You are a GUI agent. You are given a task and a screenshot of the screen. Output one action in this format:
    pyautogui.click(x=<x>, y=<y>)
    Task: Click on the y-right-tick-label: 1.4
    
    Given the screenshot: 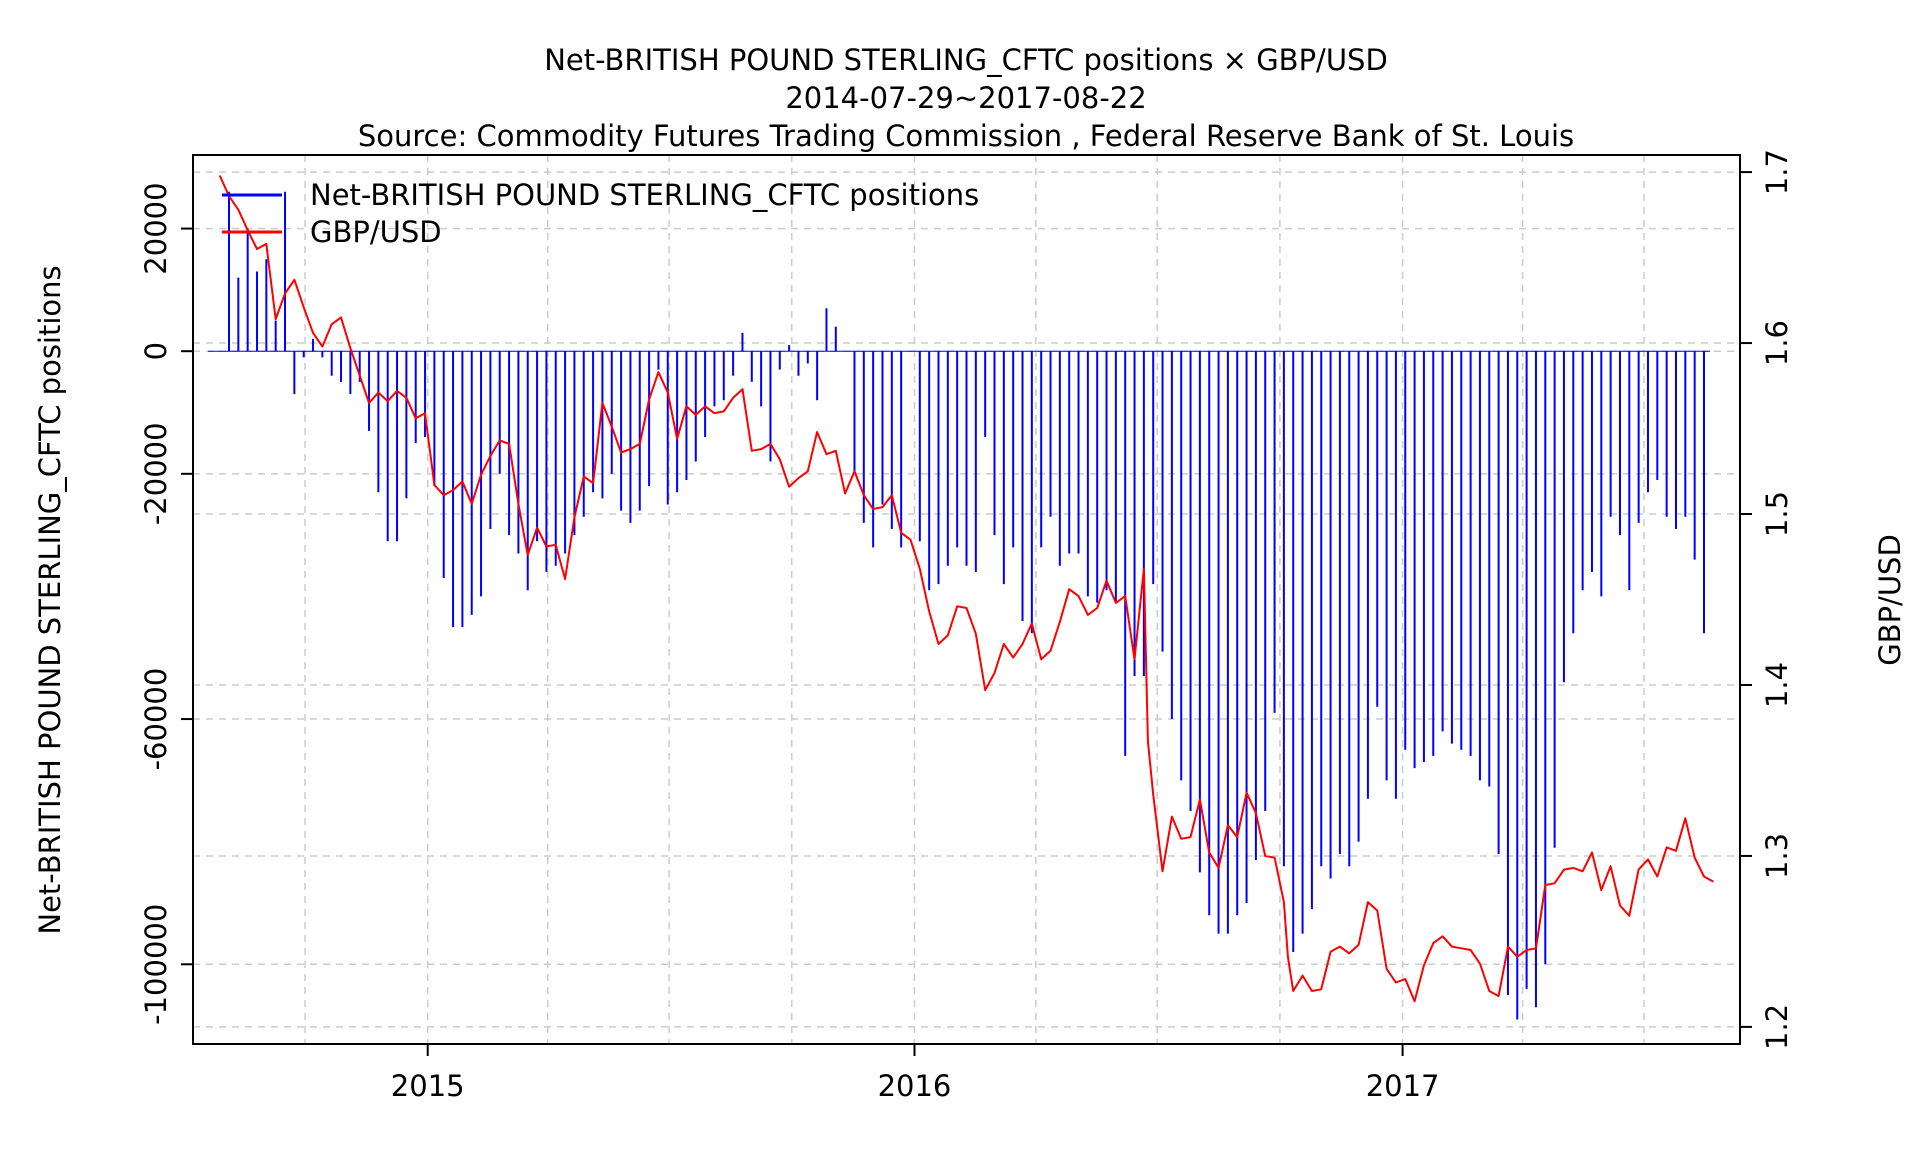 What is the action you would take?
    pyautogui.click(x=1777, y=685)
    